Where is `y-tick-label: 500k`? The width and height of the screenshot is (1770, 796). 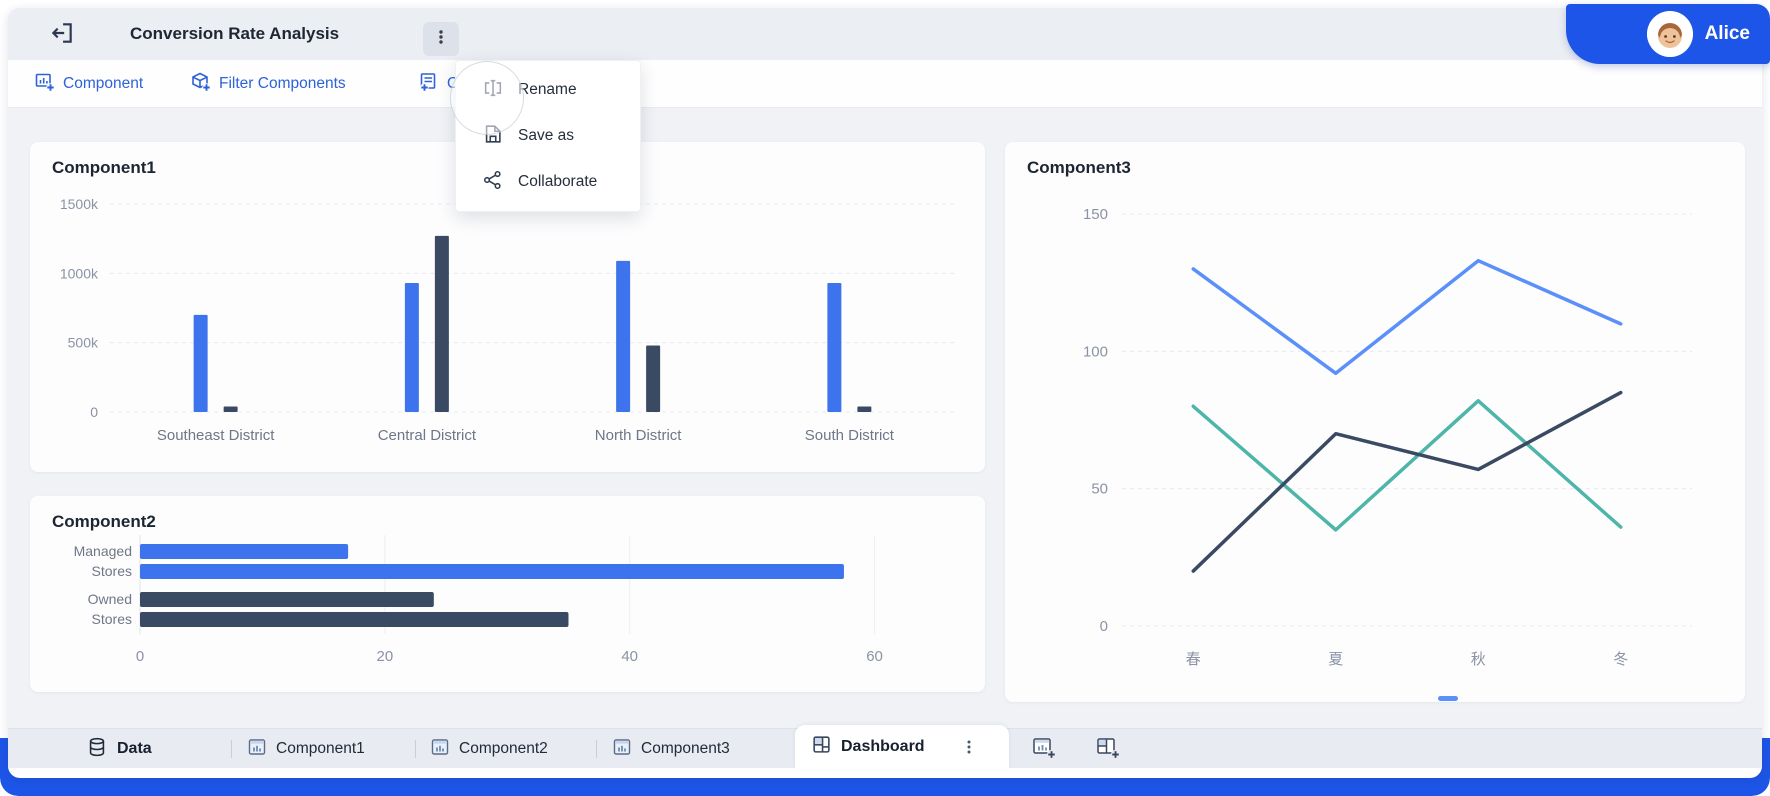
y-tick-label: 500k is located at coordinates (83, 343).